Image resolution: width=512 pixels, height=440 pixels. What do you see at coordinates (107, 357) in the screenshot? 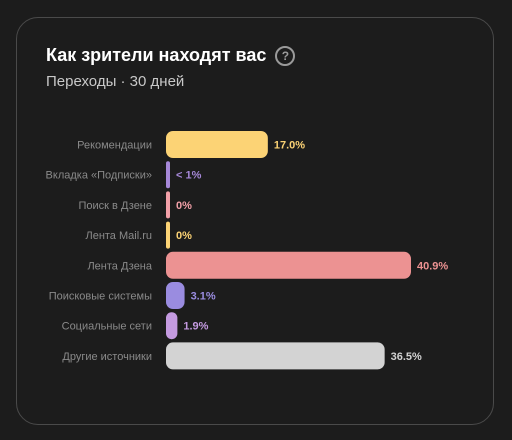
I see `category-label: Другие источники` at bounding box center [107, 357].